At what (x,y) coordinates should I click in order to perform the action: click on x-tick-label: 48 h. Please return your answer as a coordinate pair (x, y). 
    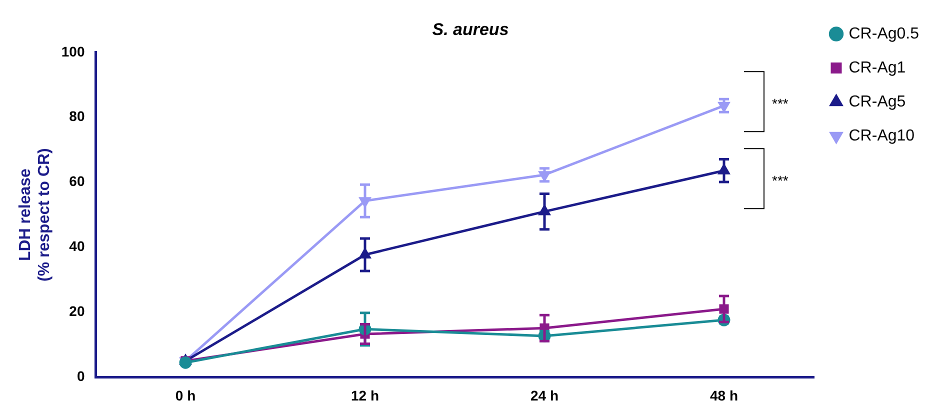
    Looking at the image, I should click on (724, 395).